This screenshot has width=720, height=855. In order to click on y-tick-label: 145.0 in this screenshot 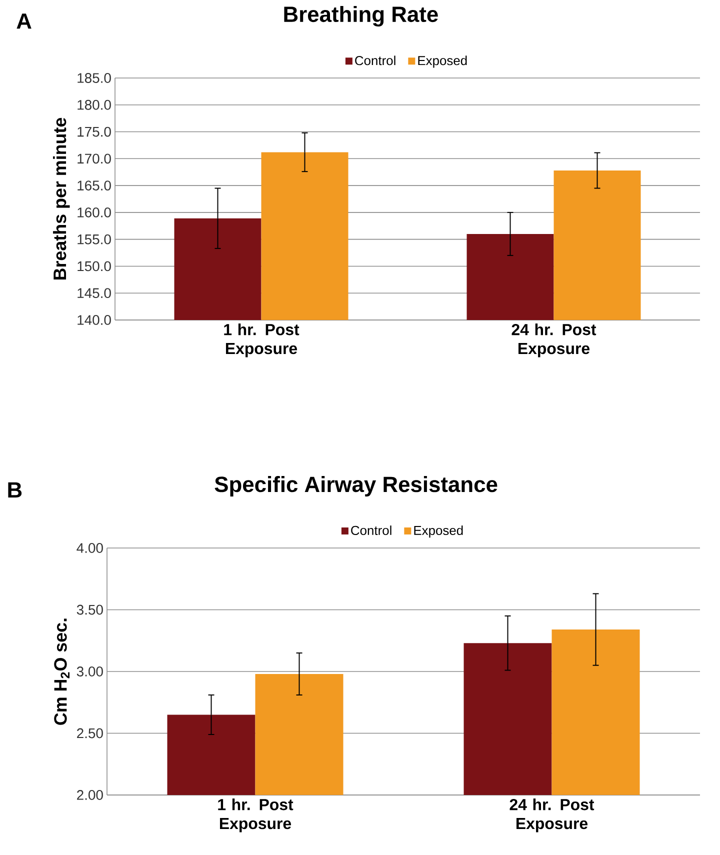, I will do `click(94, 293)`.